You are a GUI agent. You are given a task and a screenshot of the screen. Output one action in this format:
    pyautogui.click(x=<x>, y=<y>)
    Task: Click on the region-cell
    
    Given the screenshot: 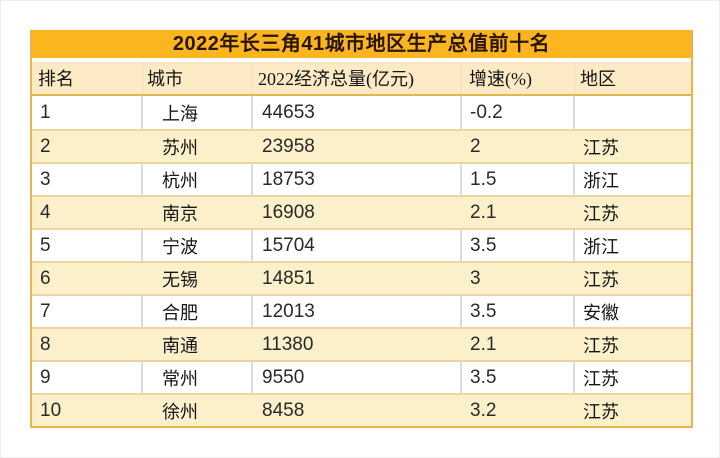 What is the action you would take?
    pyautogui.click(x=633, y=112)
    